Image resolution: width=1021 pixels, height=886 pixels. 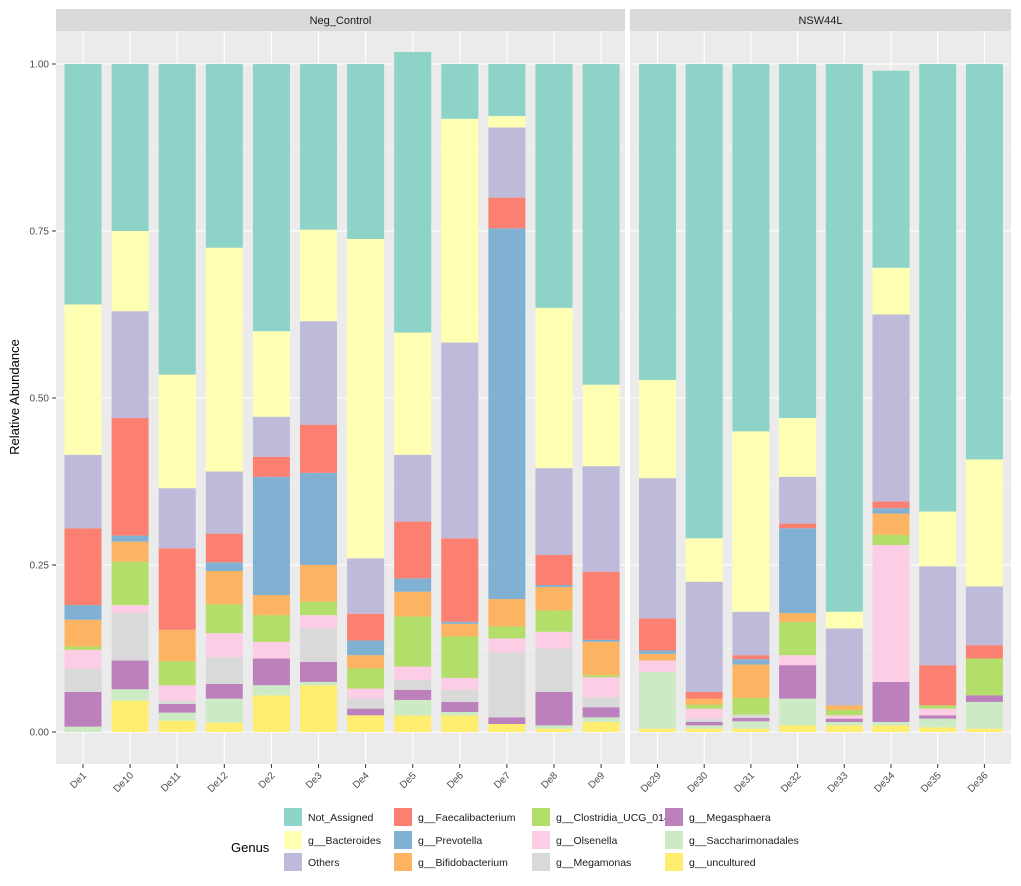 What do you see at coordinates (324, 863) in the screenshot?
I see `legend-label: Others` at bounding box center [324, 863].